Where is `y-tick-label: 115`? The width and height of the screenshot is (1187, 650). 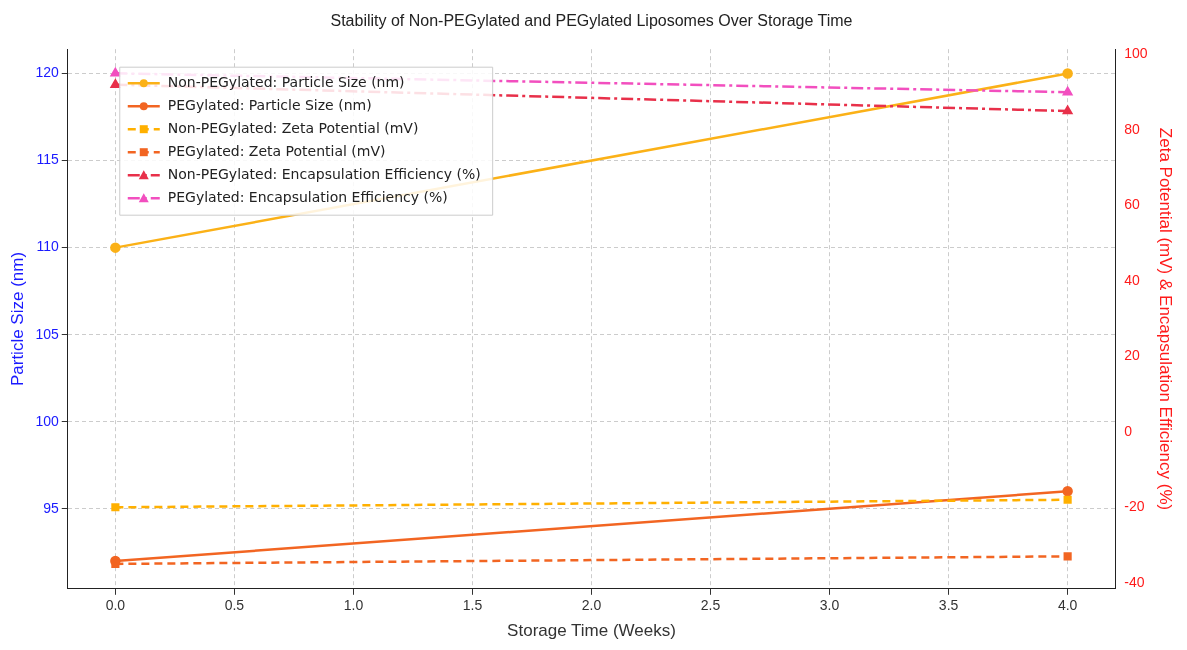
y-tick-label: 115 is located at coordinates (47, 159).